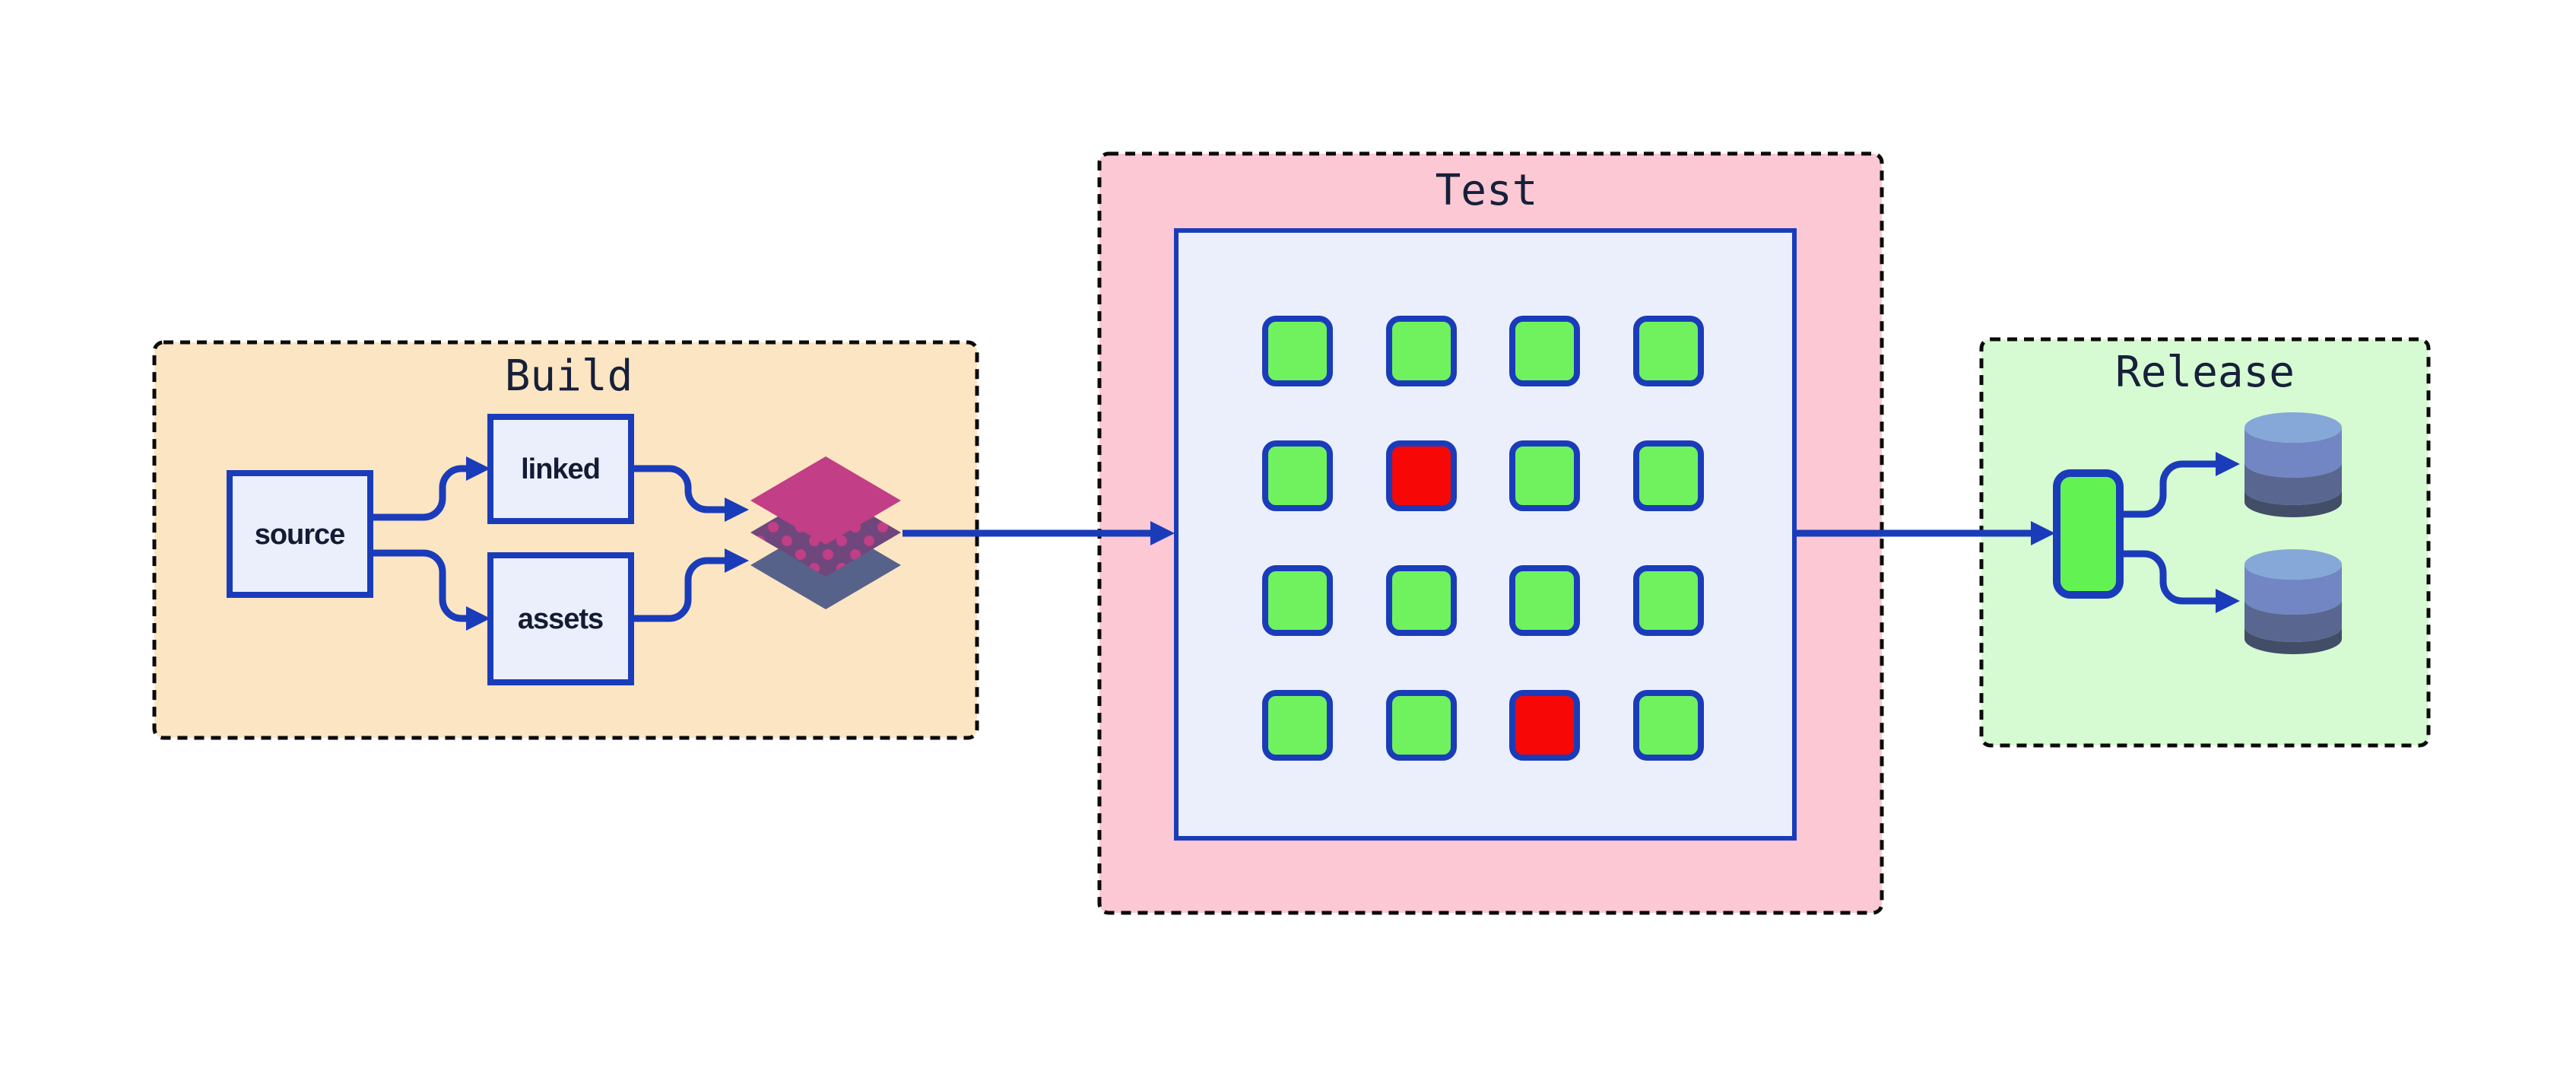  What do you see at coordinates (2293, 640) in the screenshot?
I see `db2-band-dark` at bounding box center [2293, 640].